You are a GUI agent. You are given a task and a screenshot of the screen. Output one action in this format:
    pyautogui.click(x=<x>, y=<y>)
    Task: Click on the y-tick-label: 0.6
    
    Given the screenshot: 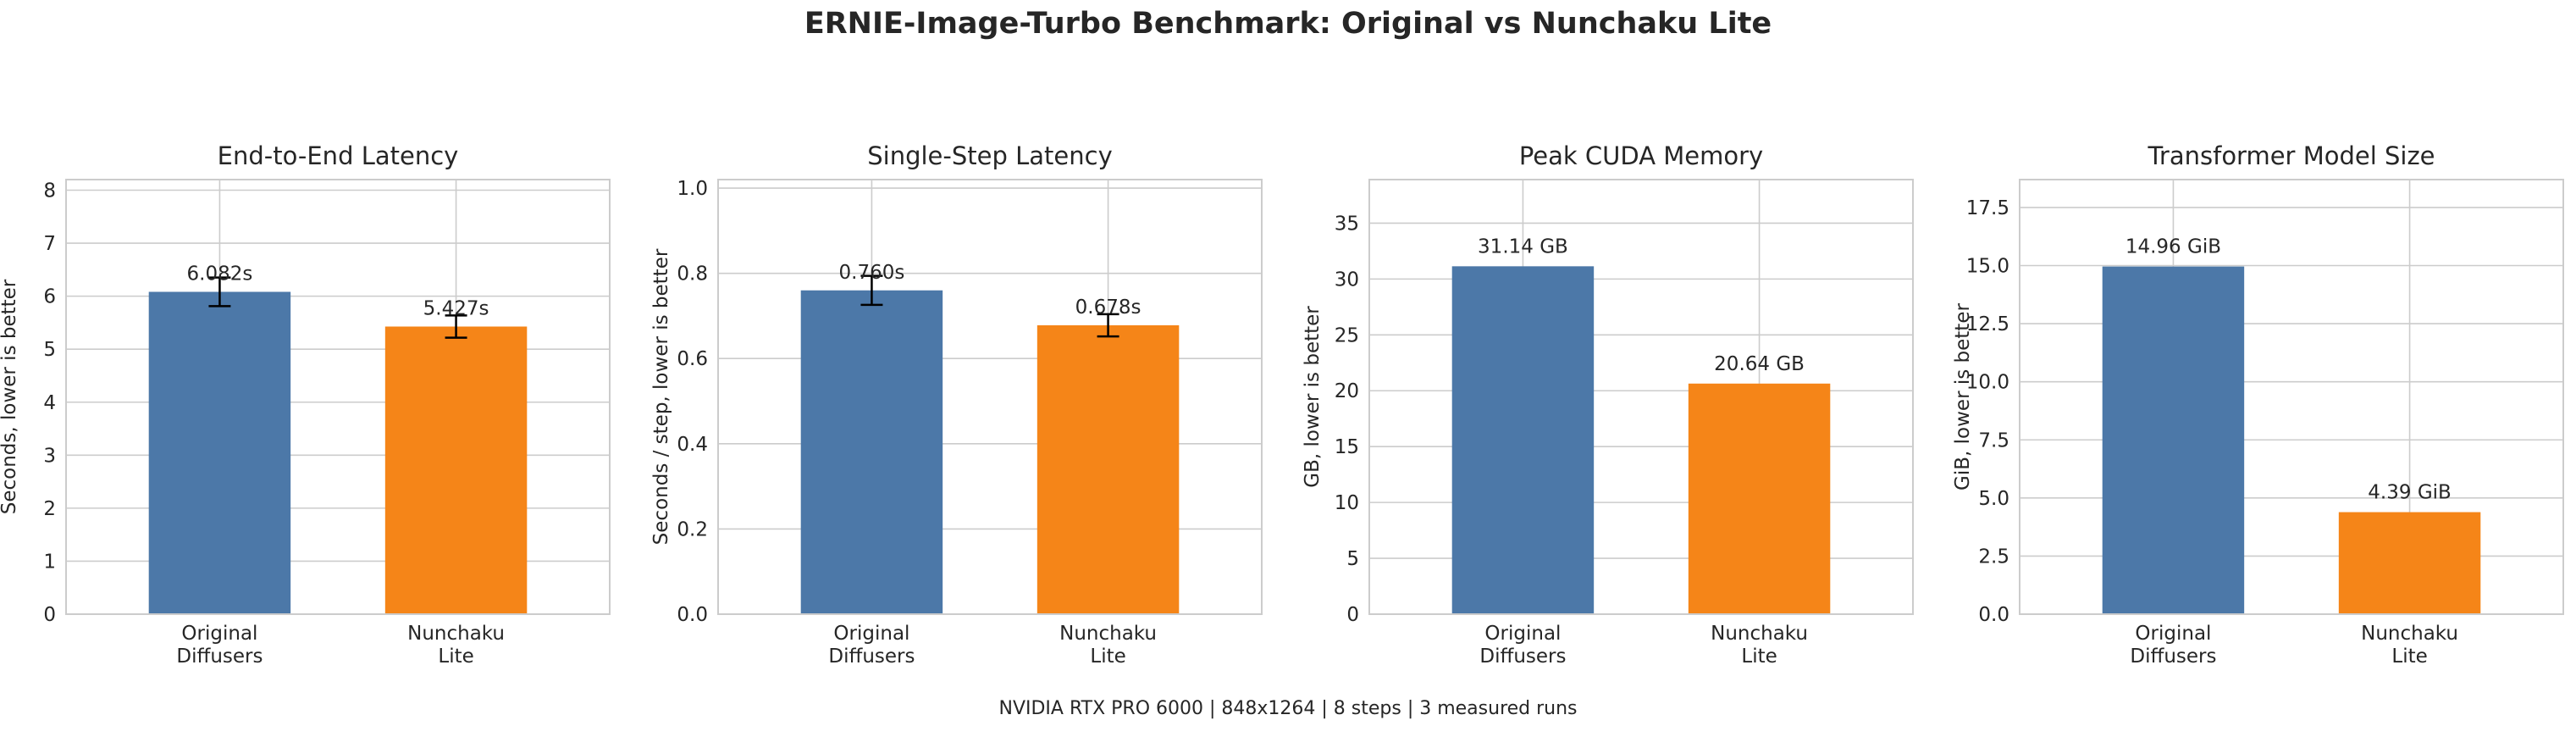 What is the action you would take?
    pyautogui.click(x=692, y=359)
    